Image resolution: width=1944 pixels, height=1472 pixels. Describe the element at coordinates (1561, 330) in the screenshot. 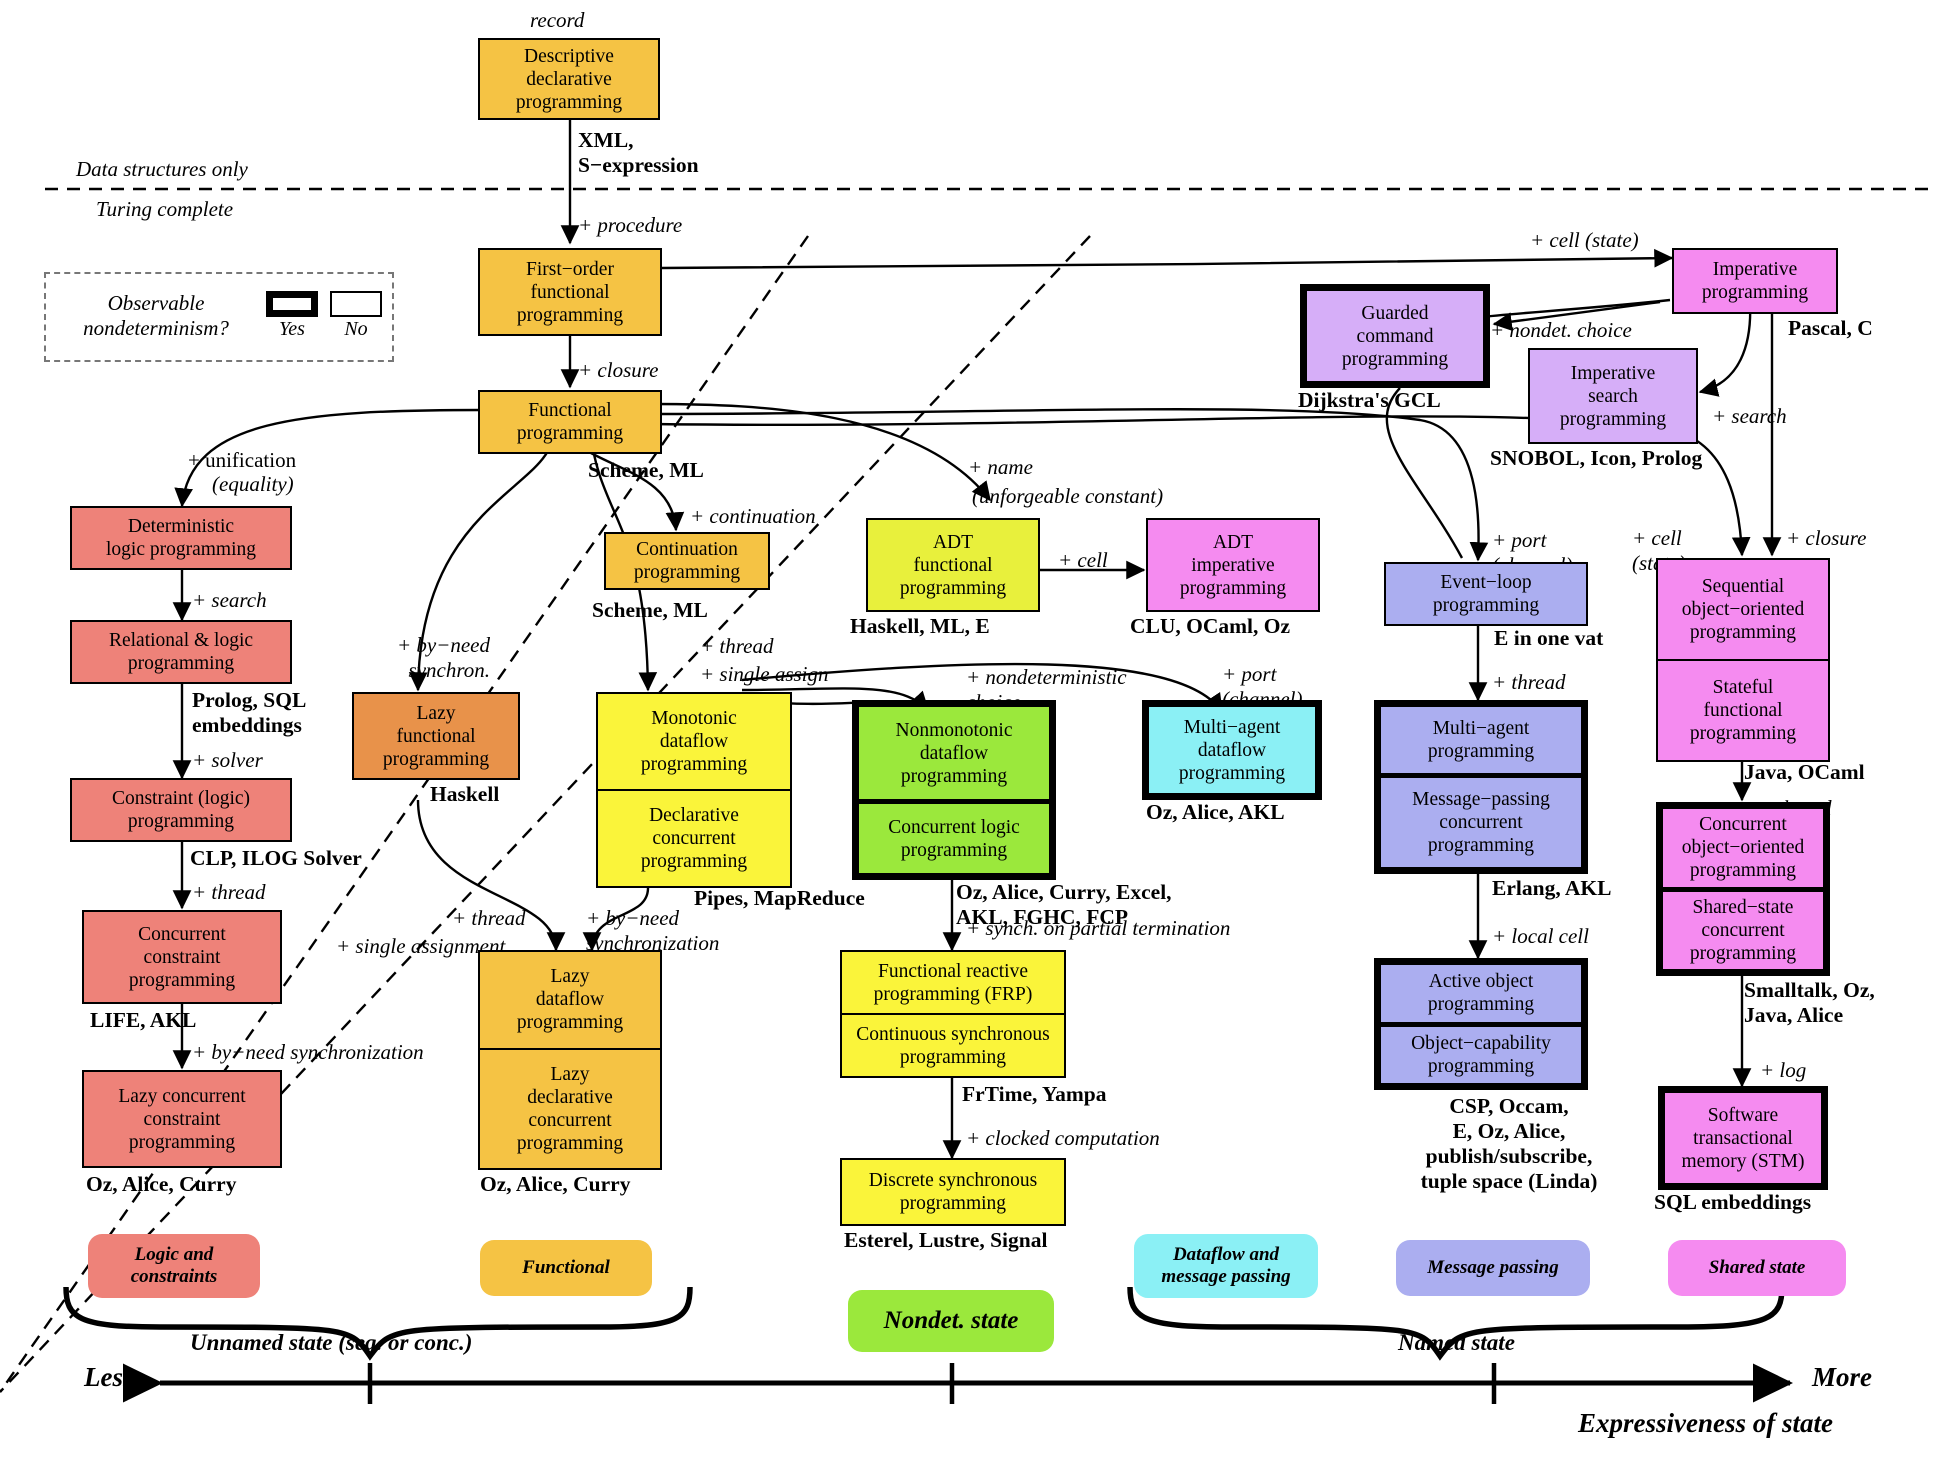

I see `edge-label-nondet-choice: + nondet. choice` at that location.